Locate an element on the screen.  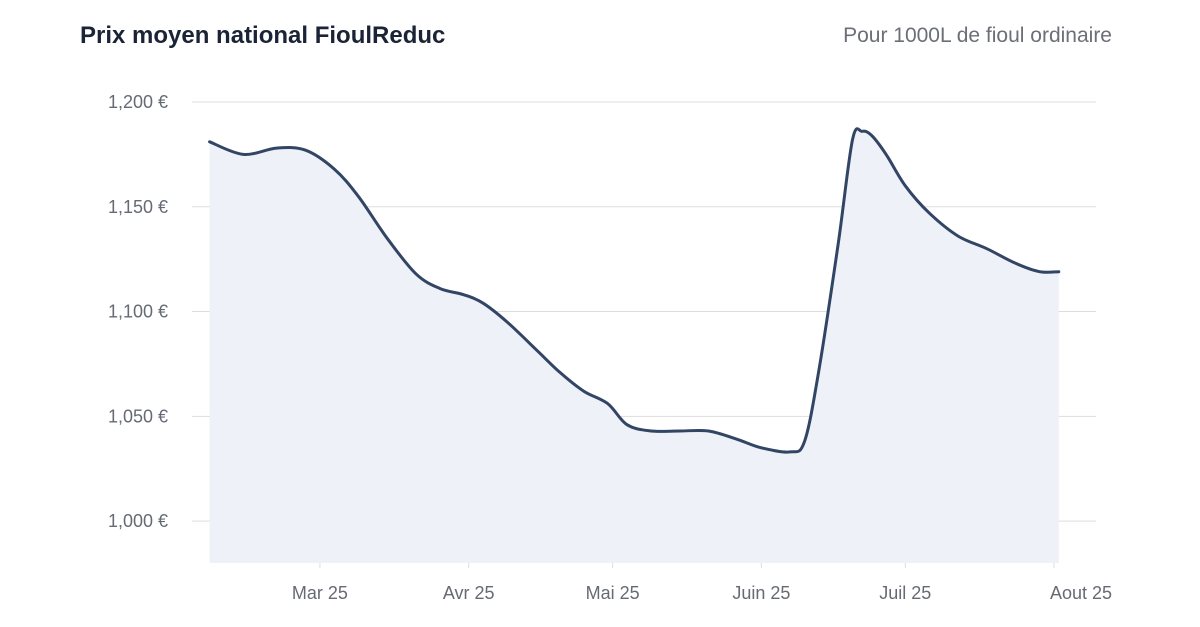
x-tick-label: Aout 25 is located at coordinates (1081, 593).